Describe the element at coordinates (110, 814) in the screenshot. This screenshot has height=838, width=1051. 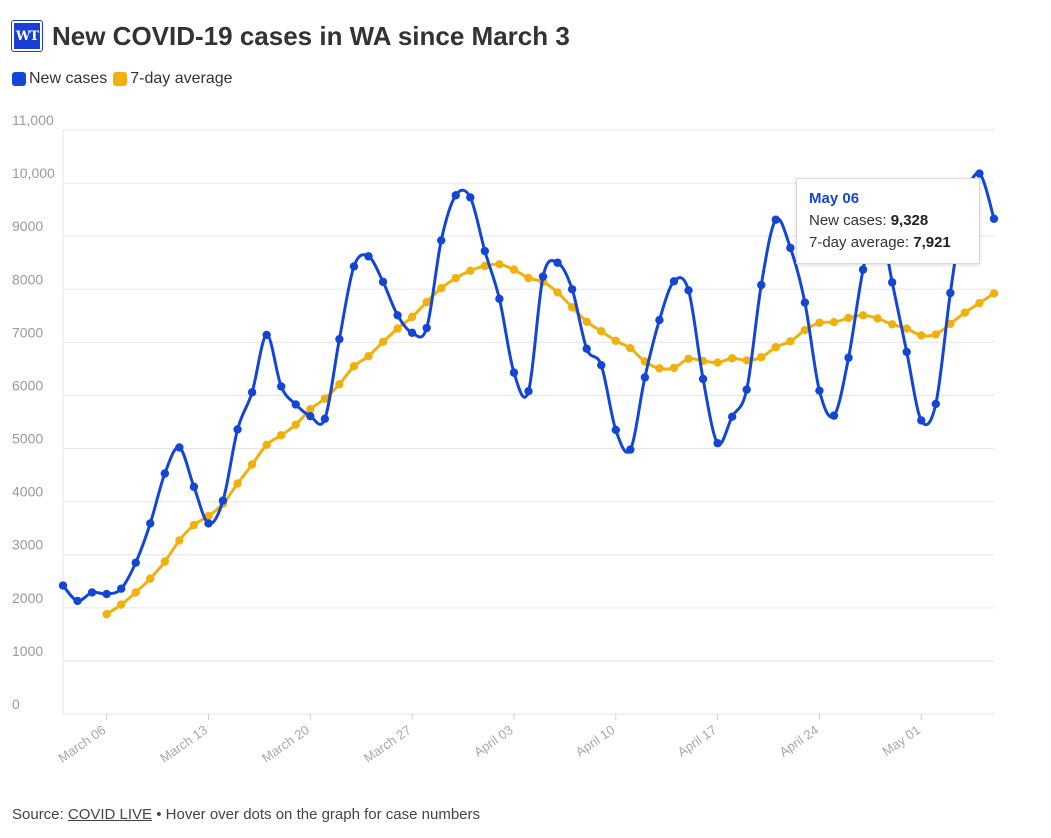
I see `source-link: COVID LIVE` at that location.